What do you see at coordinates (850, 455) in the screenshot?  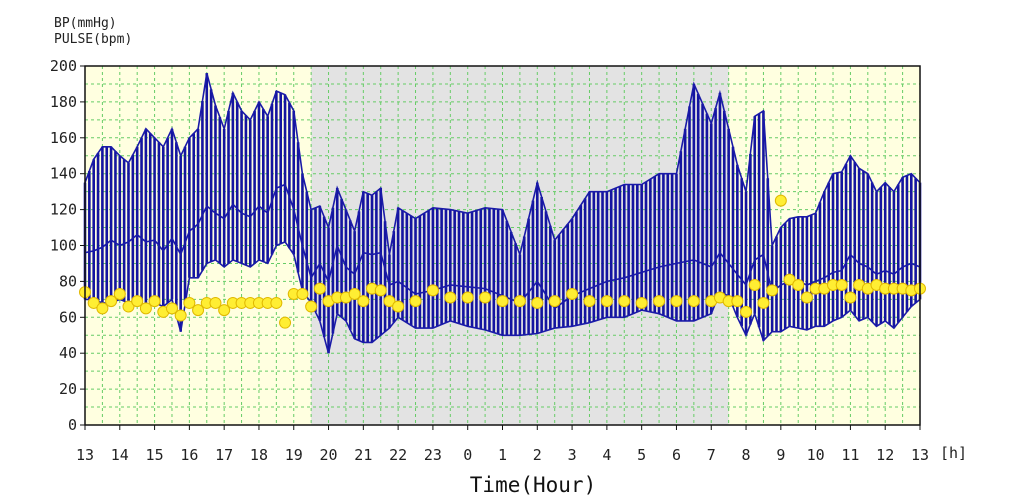 I see `x-tick-label: 11` at bounding box center [850, 455].